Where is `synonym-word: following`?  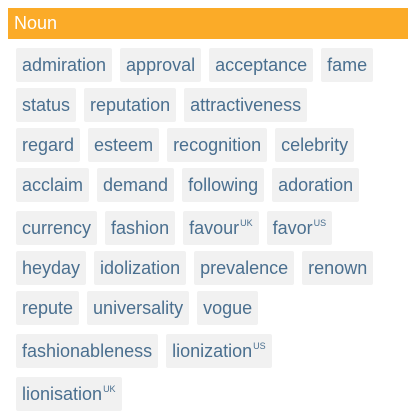 synonym-word: following is located at coordinates (223, 184).